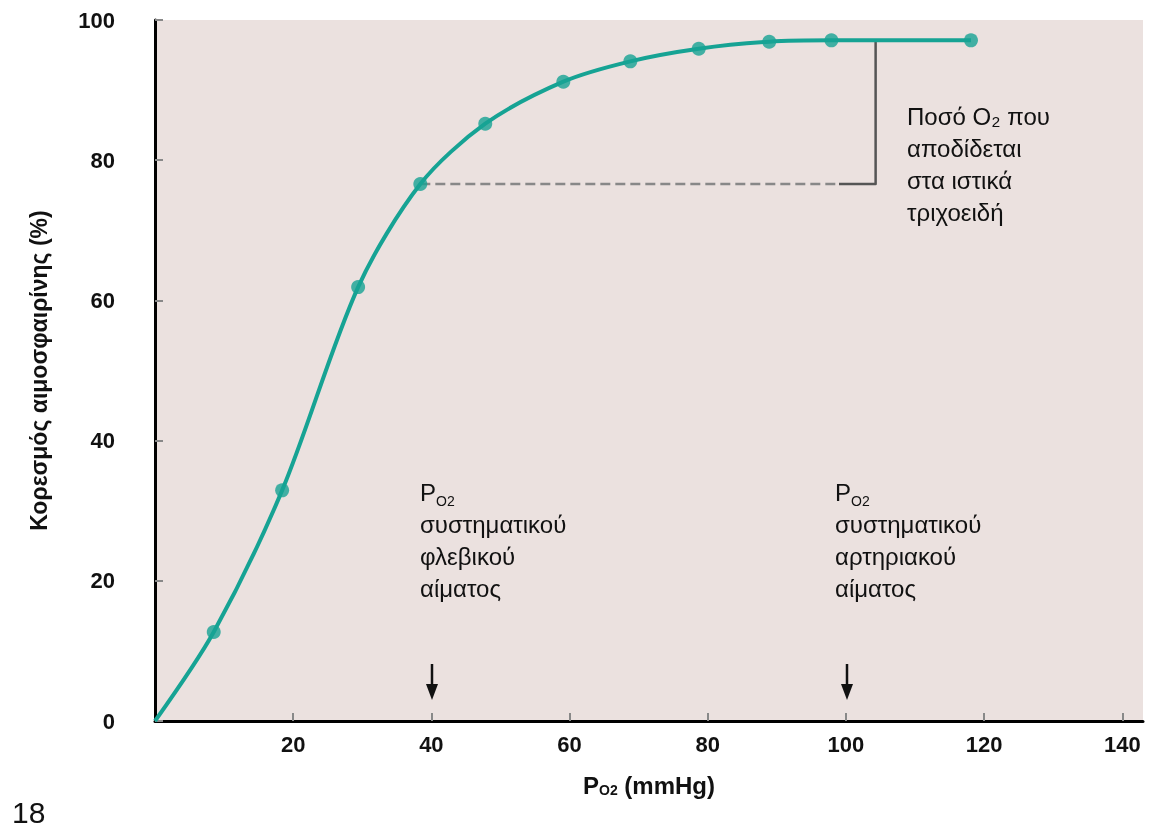 Image resolution: width=1163 pixels, height=839 pixels. What do you see at coordinates (846, 744) in the screenshot?
I see `x-tick-label: 100` at bounding box center [846, 744].